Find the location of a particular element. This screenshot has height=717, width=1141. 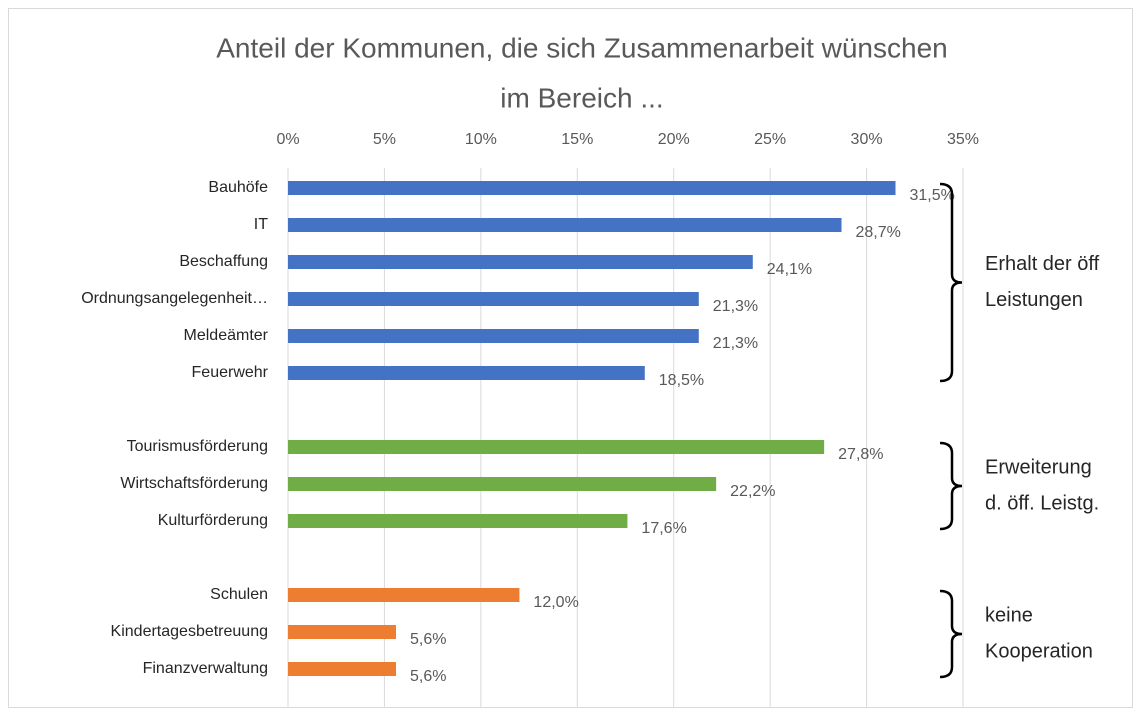

y-tick-label: Kulturförderung is located at coordinates (213, 520).